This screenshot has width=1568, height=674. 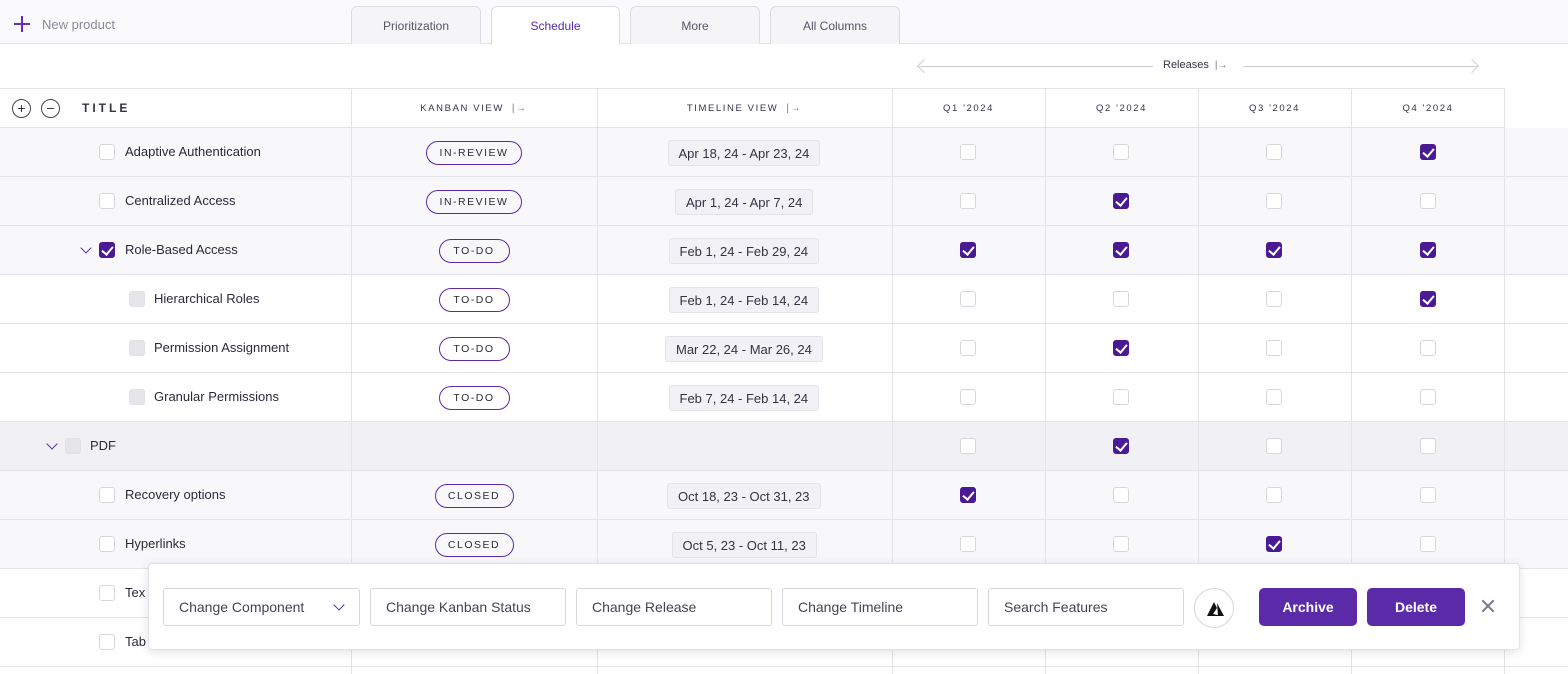 What do you see at coordinates (744, 545) in the screenshot?
I see `timeline-range: Oct 5, 23 - Oct 11, 23` at bounding box center [744, 545].